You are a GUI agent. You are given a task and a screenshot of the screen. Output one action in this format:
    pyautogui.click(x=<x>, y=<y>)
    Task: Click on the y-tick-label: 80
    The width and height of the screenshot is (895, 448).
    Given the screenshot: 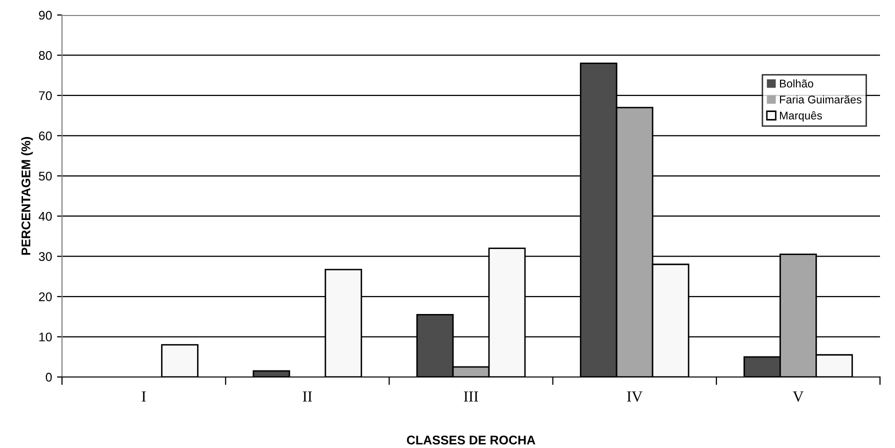 What is the action you would take?
    pyautogui.click(x=45, y=55)
    